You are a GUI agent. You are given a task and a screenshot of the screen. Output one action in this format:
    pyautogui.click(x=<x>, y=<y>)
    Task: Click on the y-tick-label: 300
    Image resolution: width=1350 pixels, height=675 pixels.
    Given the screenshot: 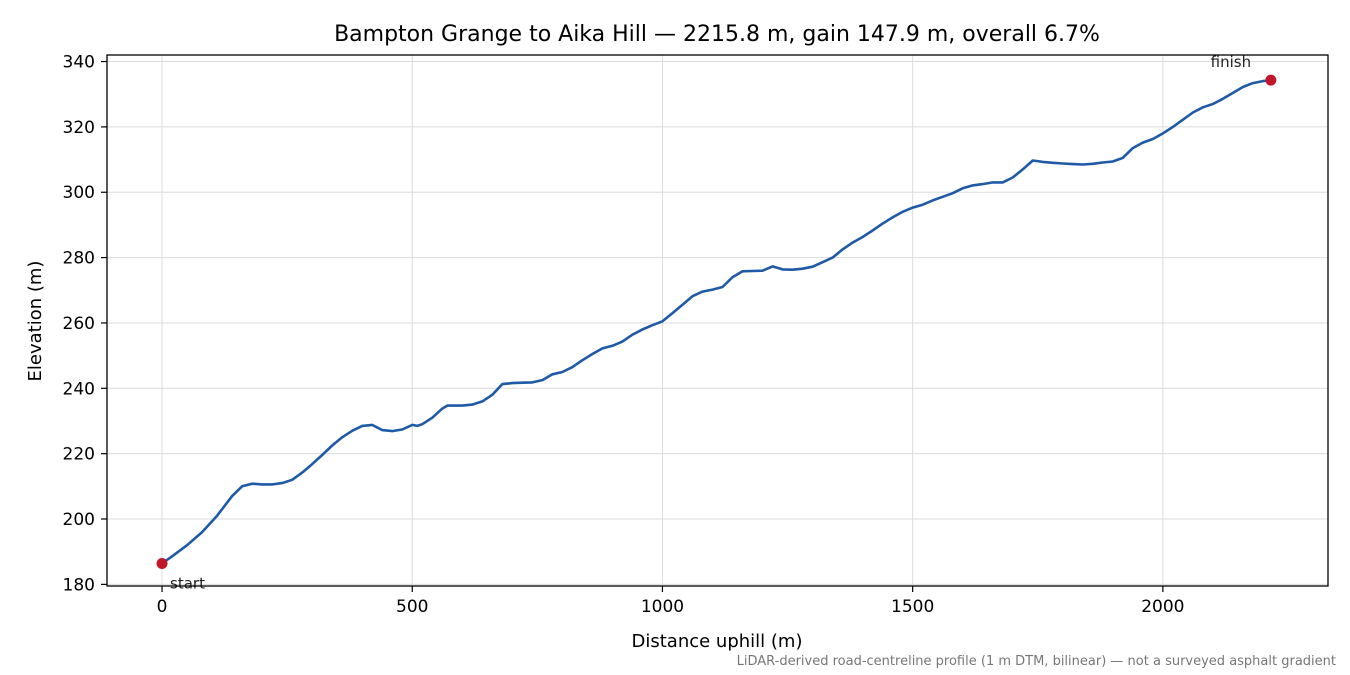 What is the action you would take?
    pyautogui.click(x=79, y=193)
    